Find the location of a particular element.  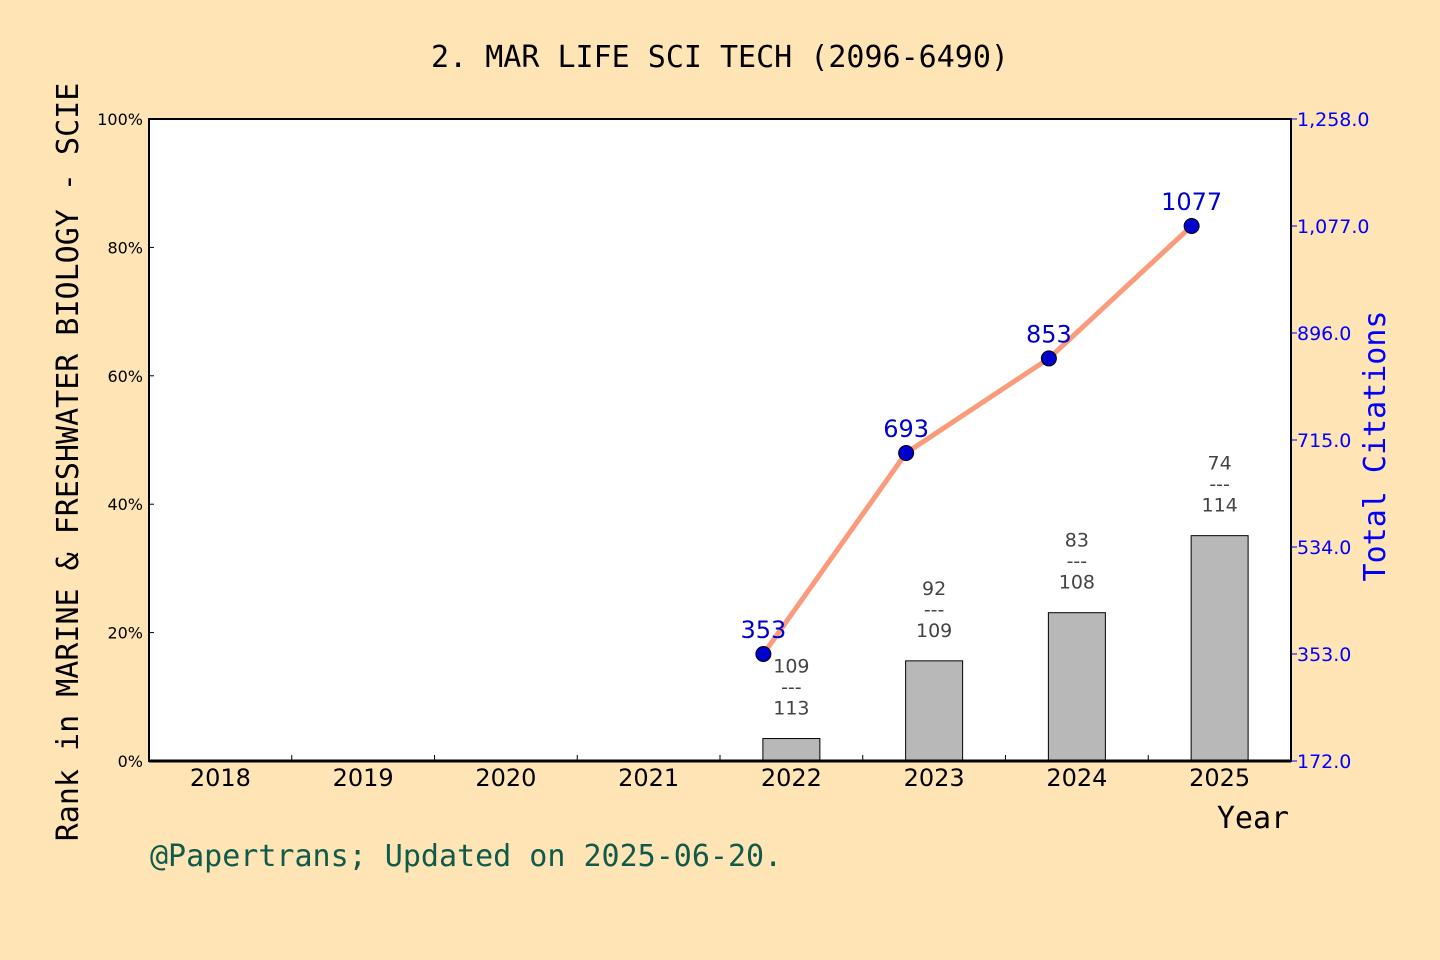

x-tick-label: 2020 is located at coordinates (505, 778).